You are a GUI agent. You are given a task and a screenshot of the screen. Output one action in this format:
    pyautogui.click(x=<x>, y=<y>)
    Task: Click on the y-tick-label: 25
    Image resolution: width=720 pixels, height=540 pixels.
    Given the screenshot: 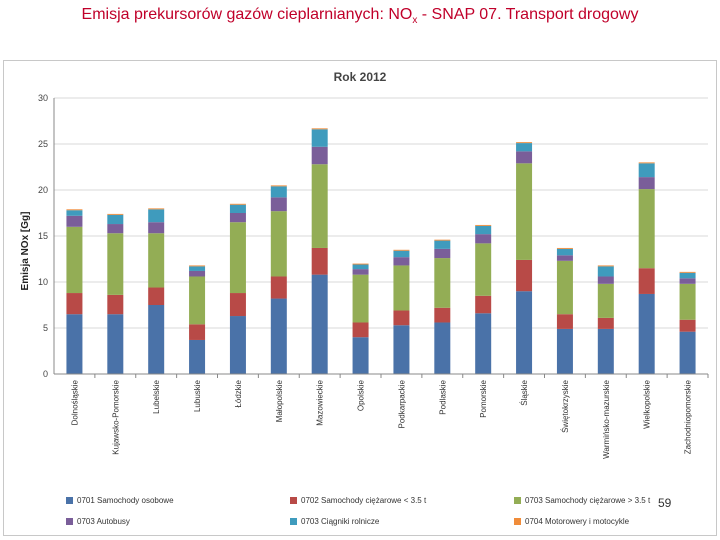 What is the action you would take?
    pyautogui.click(x=43, y=144)
    